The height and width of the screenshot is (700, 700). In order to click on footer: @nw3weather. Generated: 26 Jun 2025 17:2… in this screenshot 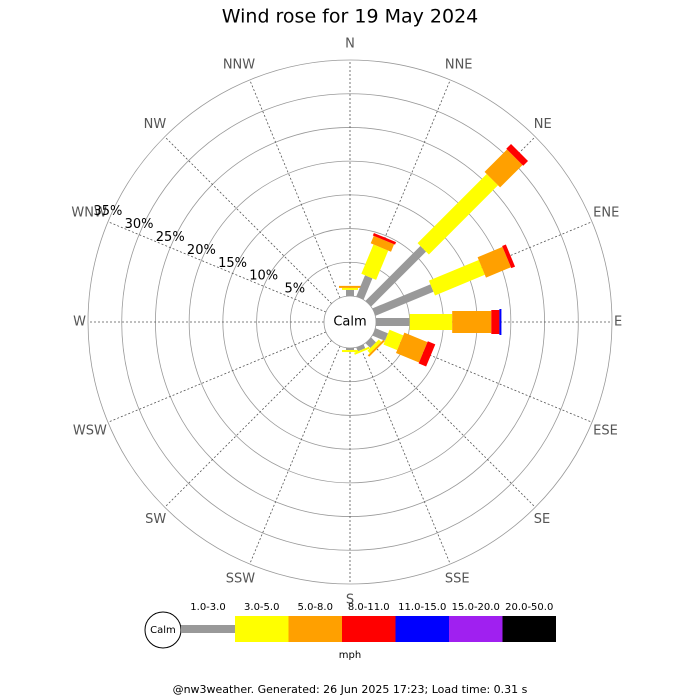, I will do `click(350, 689)`.